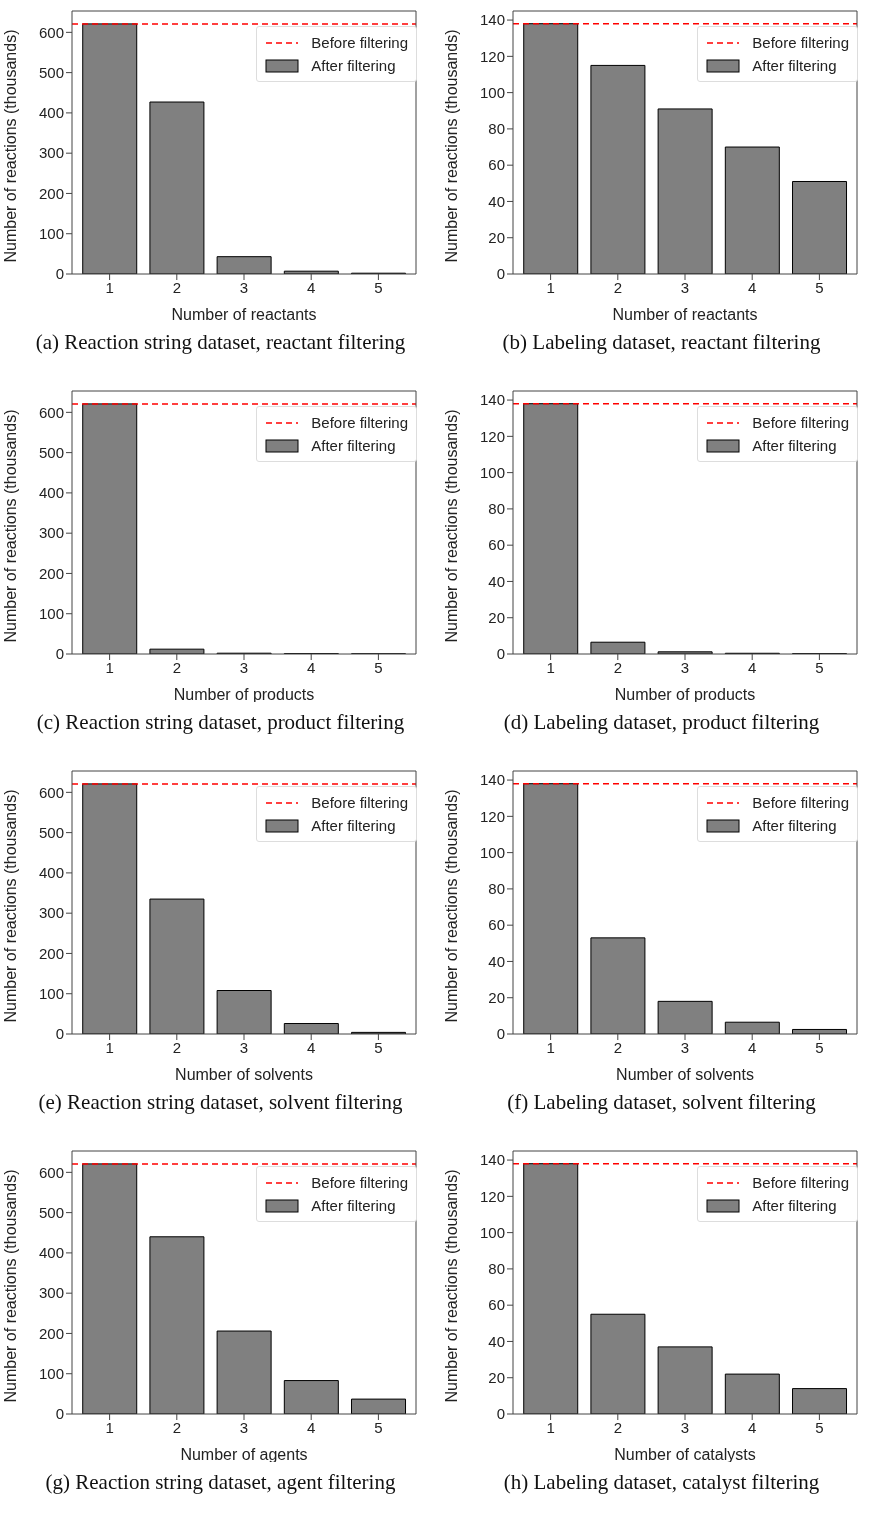  Describe the element at coordinates (661, 1482) in the screenshot. I see `text: (h) Labeling dataset, catalyst filtering` at that location.